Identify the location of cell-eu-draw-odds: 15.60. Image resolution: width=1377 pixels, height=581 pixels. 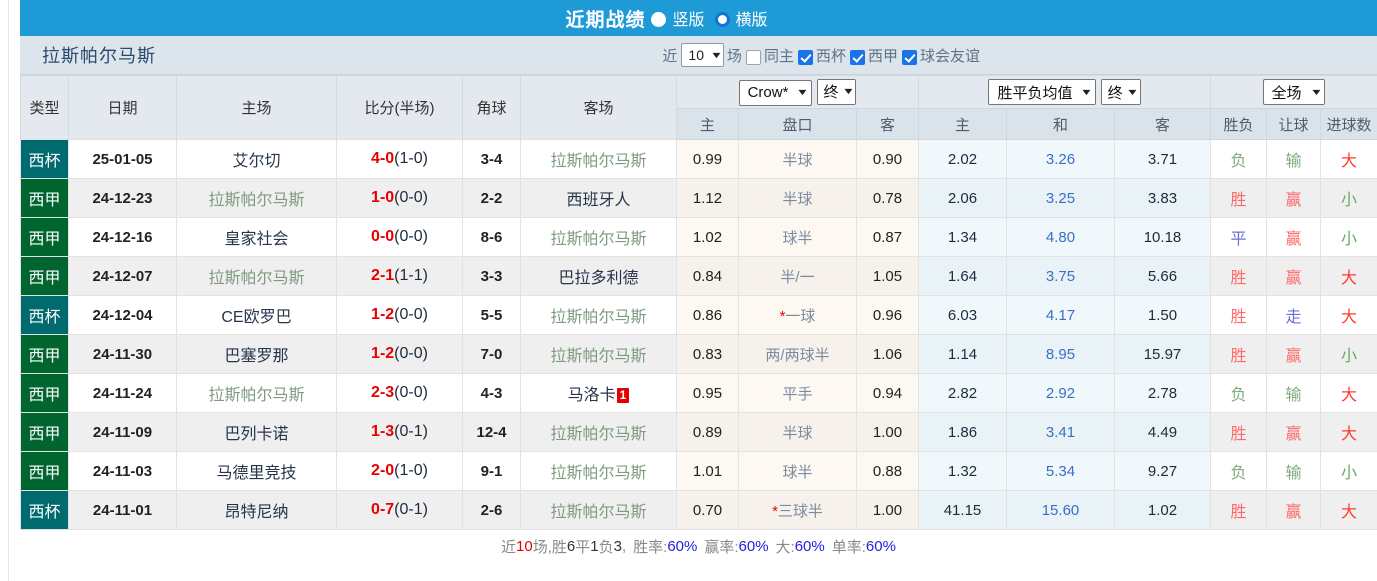
(1060, 510).